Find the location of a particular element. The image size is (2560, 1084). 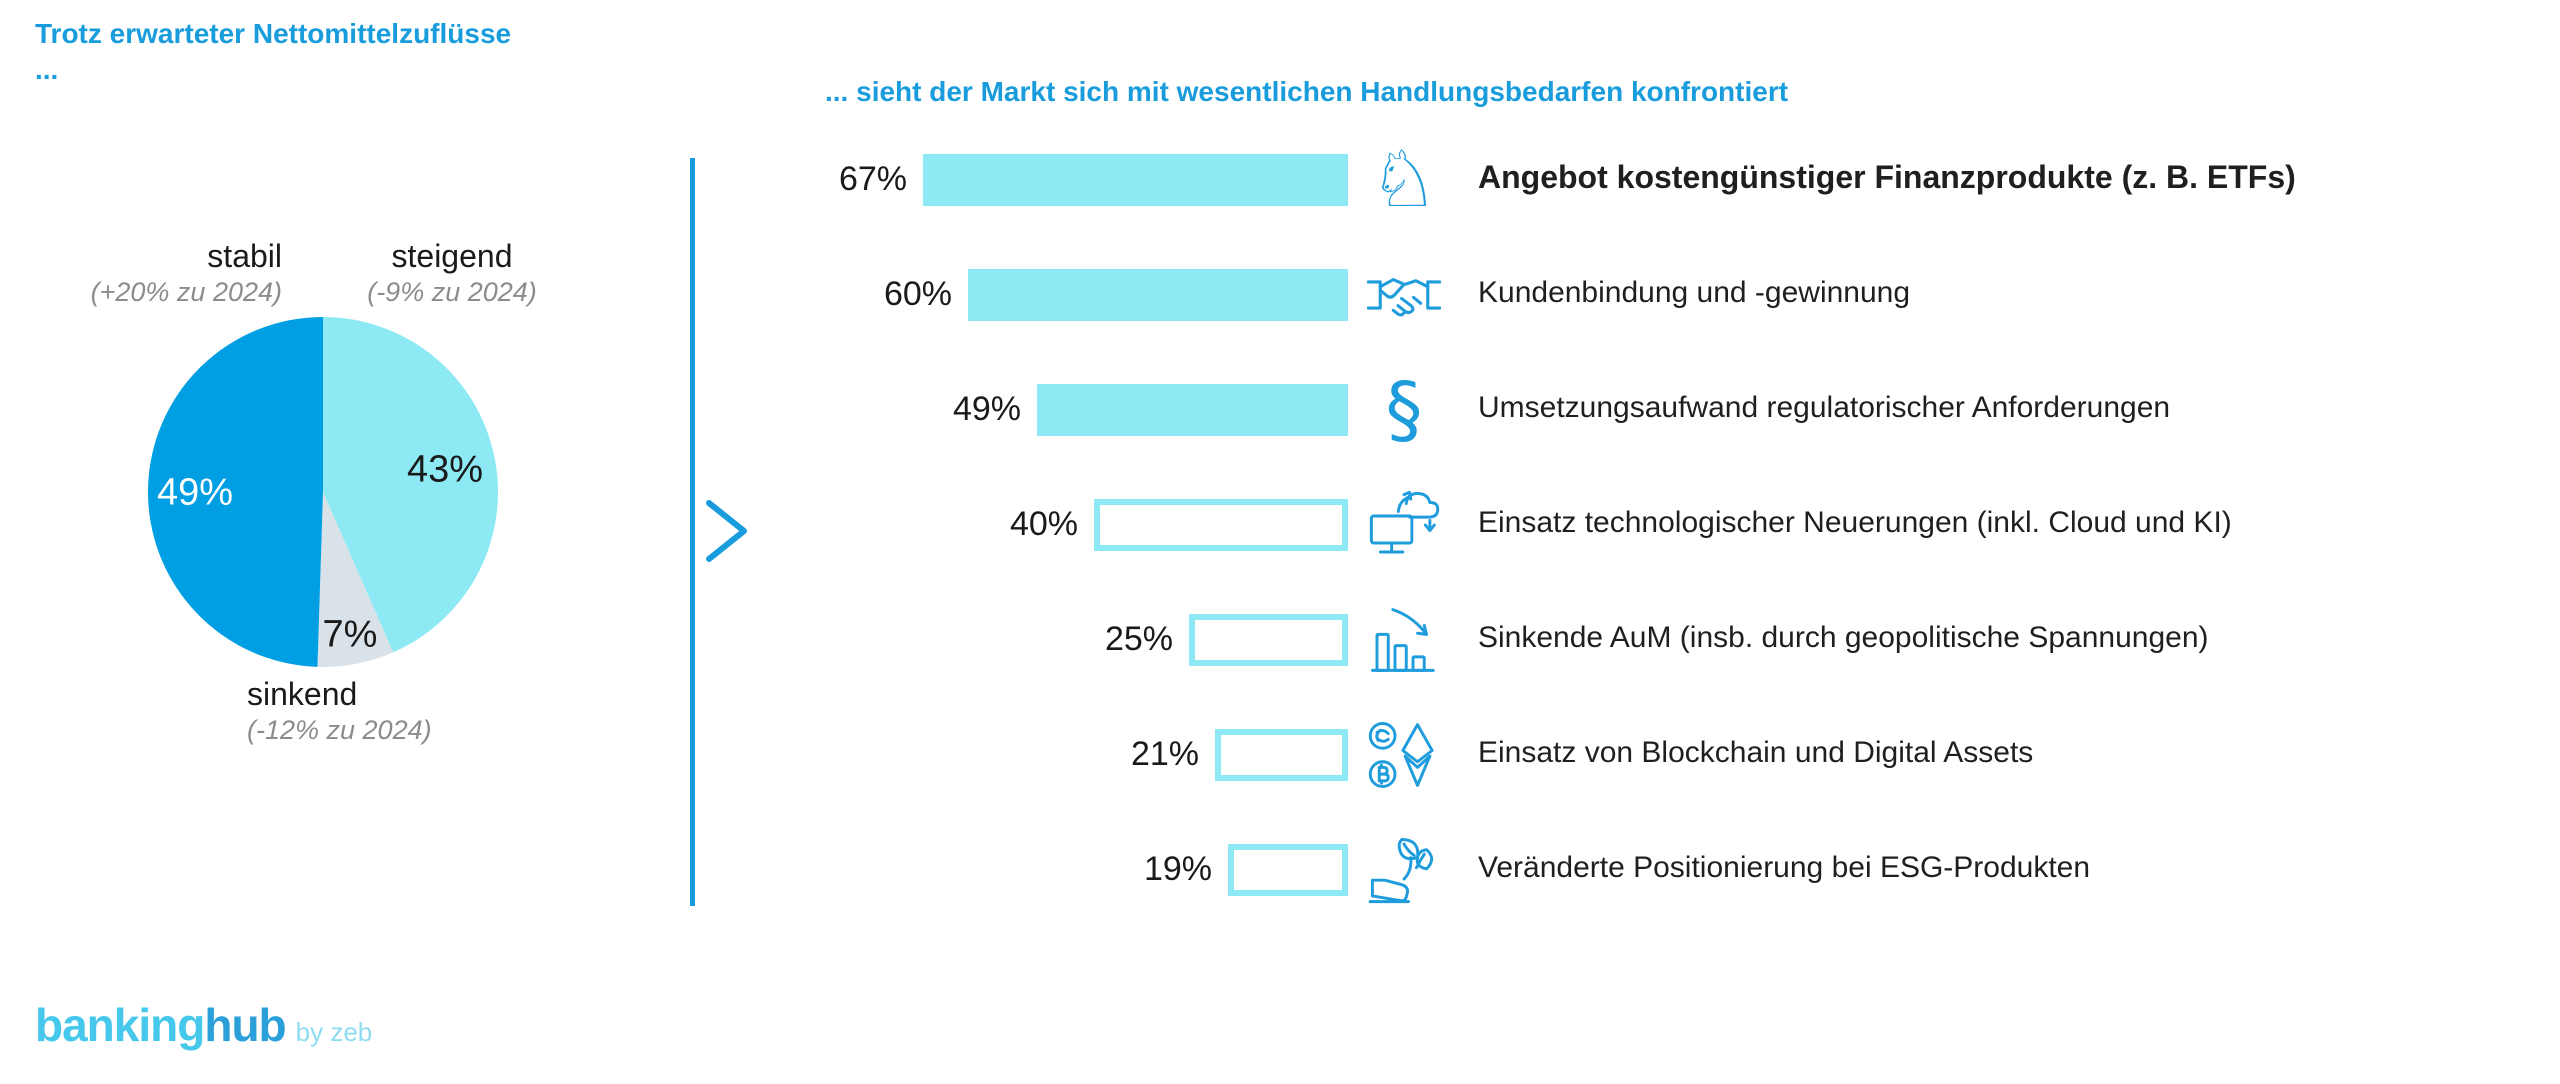

pie-slice-steigend is located at coordinates (410, 485).